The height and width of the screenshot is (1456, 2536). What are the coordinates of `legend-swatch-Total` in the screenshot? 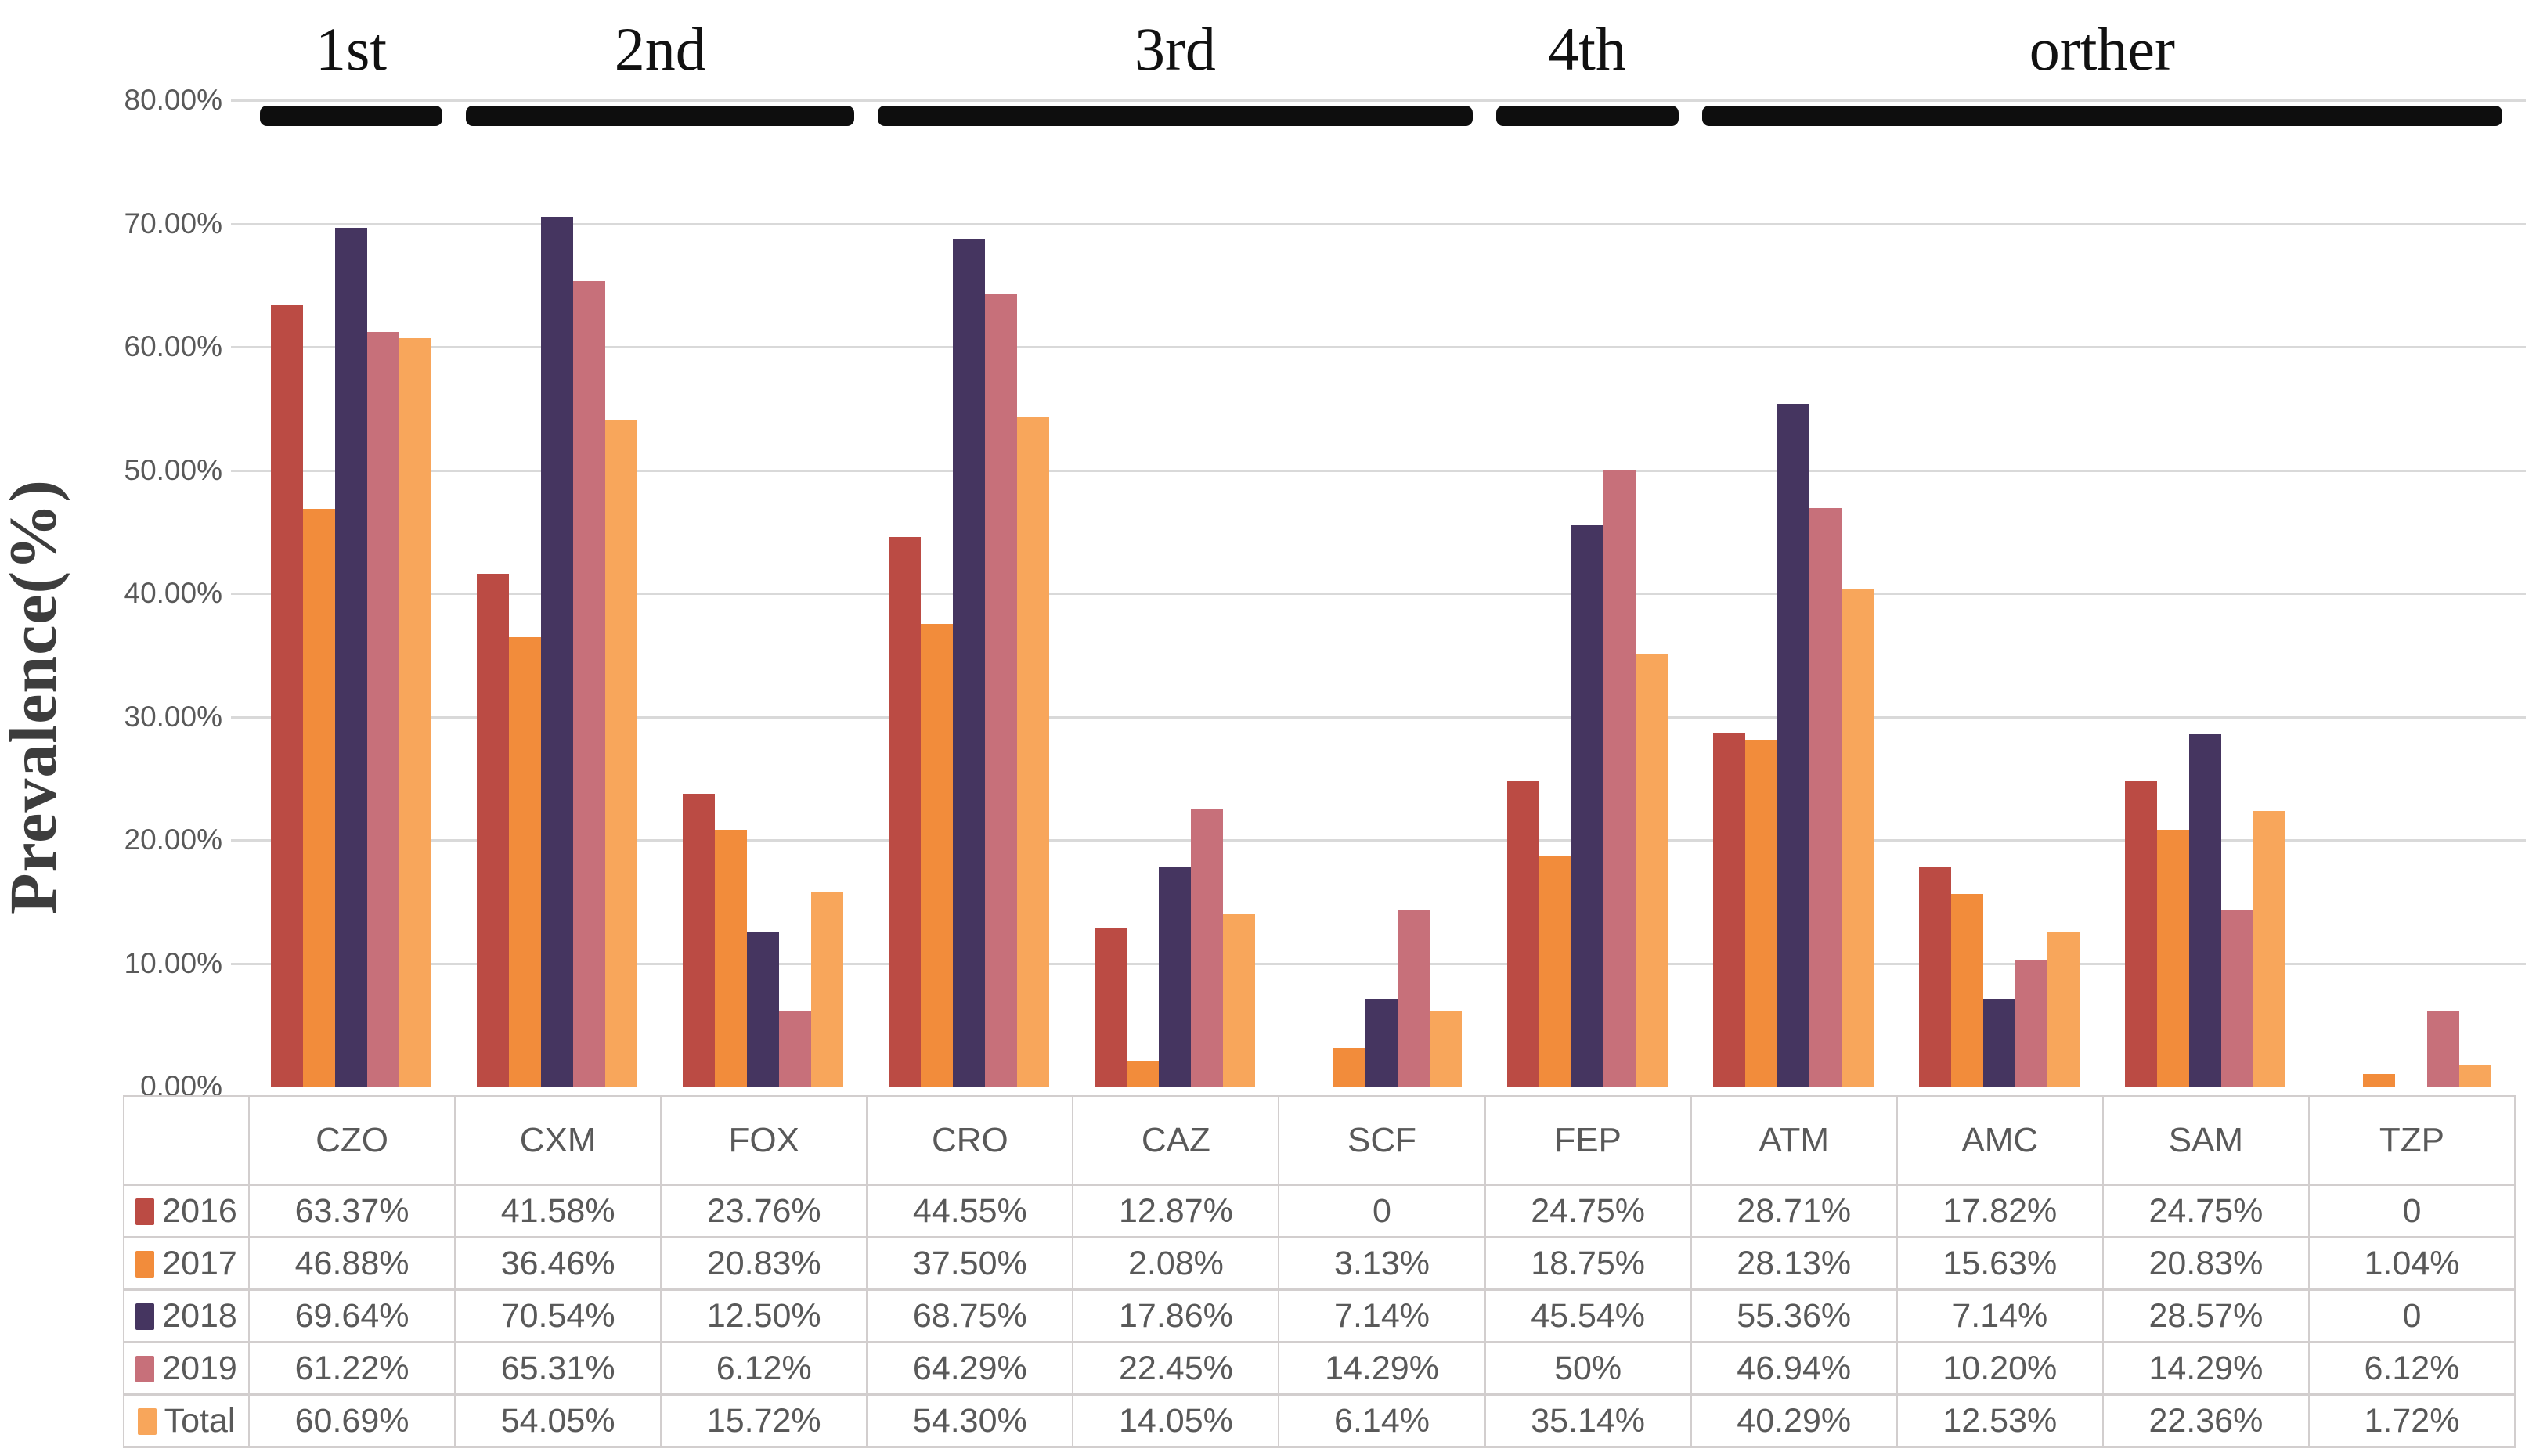 It's located at (147, 1421).